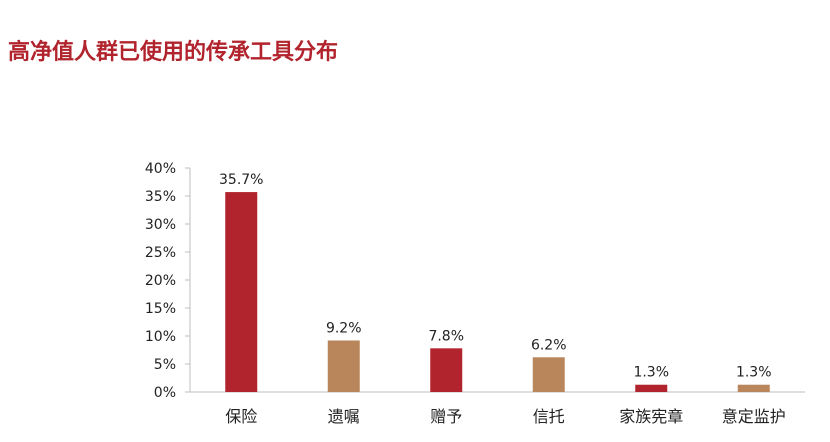 This screenshot has height=442, width=830. What do you see at coordinates (160, 225) in the screenshot?
I see `y-tick-label: 30%` at bounding box center [160, 225].